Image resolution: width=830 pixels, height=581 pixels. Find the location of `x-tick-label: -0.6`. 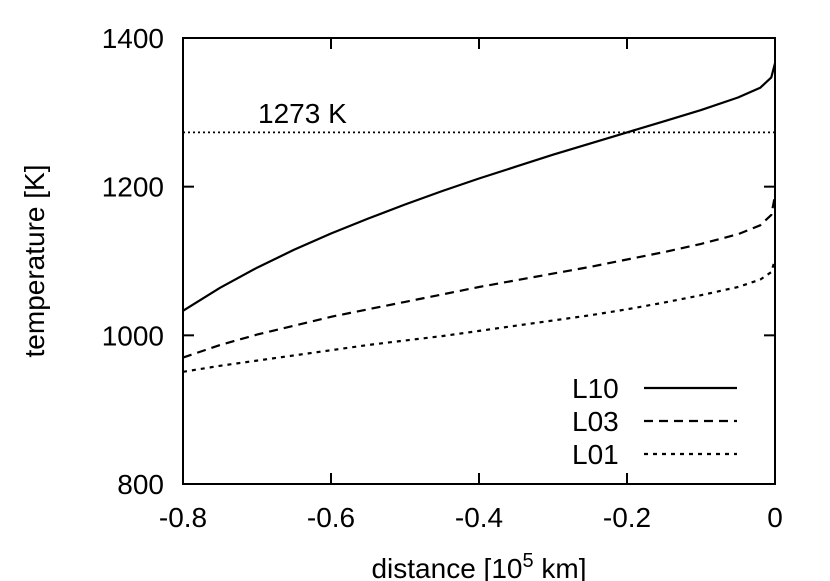

x-tick-label: -0.6 is located at coordinates (331, 517).